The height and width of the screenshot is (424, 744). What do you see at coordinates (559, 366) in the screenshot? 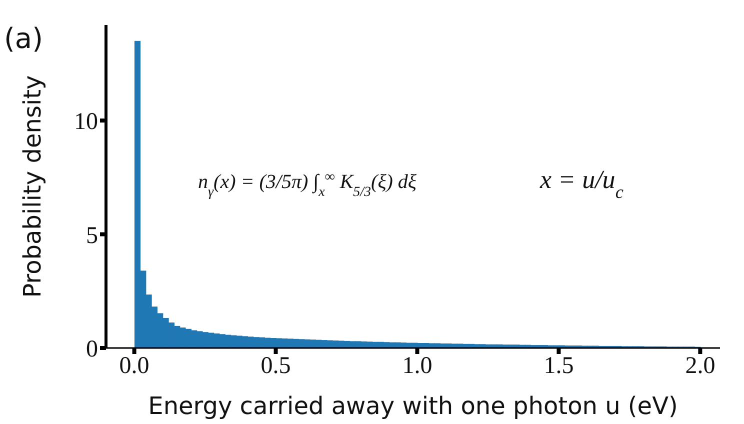
I see `x-tick-label: 1.5` at bounding box center [559, 366].